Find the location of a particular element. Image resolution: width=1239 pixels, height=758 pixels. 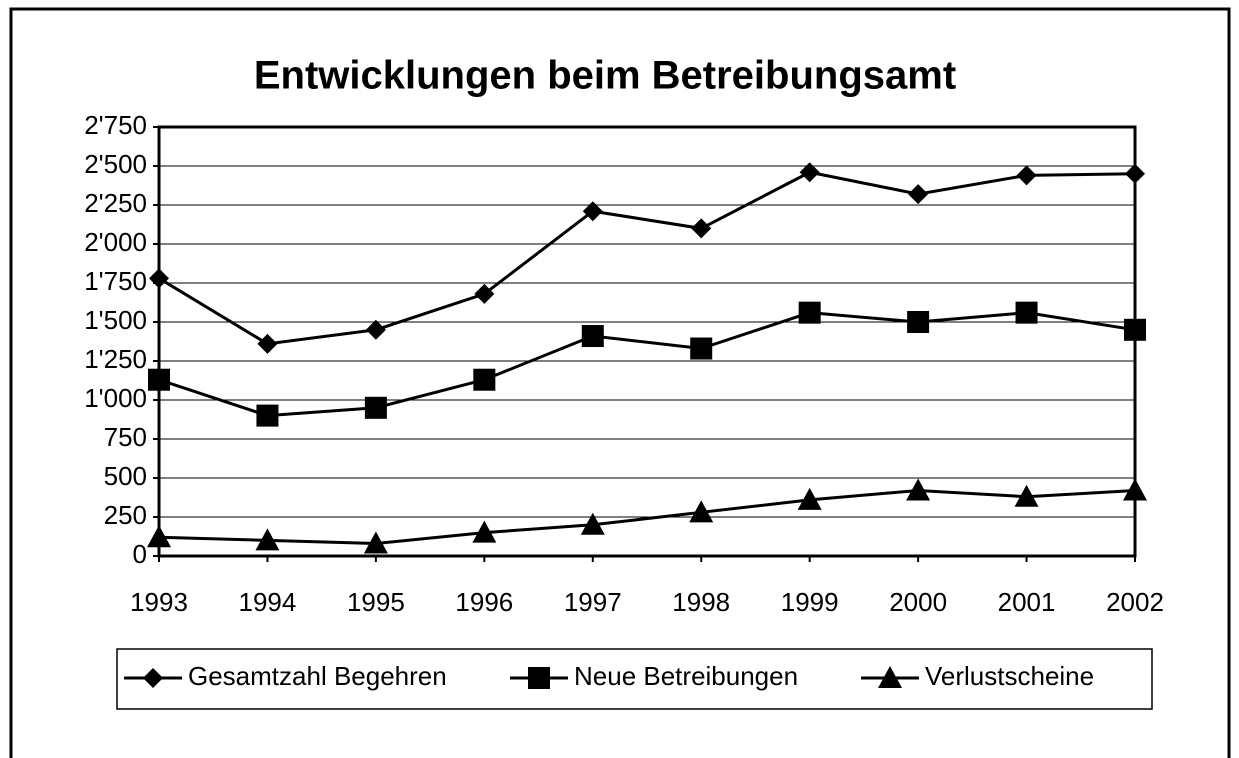

y-tick-label: 750 is located at coordinates (125, 437).